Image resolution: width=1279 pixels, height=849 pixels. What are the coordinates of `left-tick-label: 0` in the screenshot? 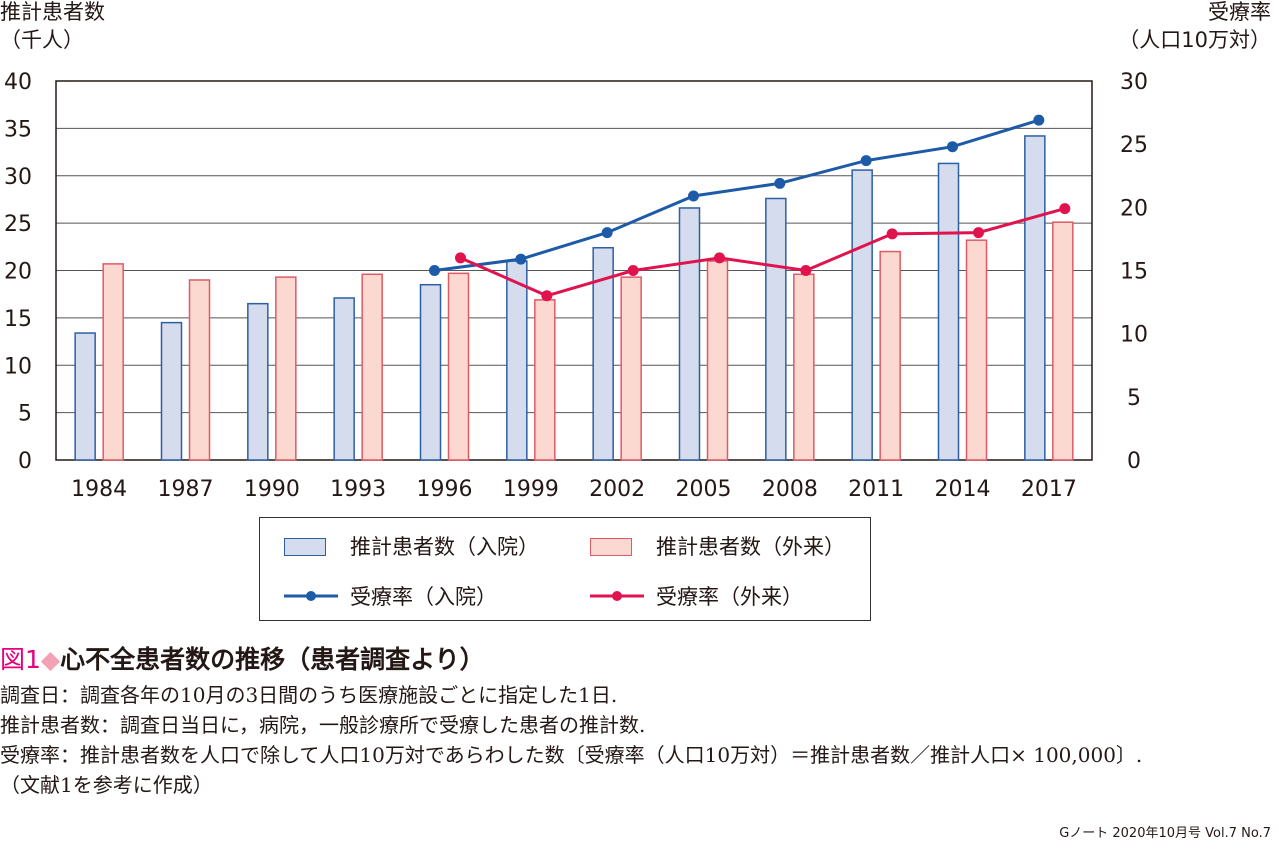 It's located at (25, 461).